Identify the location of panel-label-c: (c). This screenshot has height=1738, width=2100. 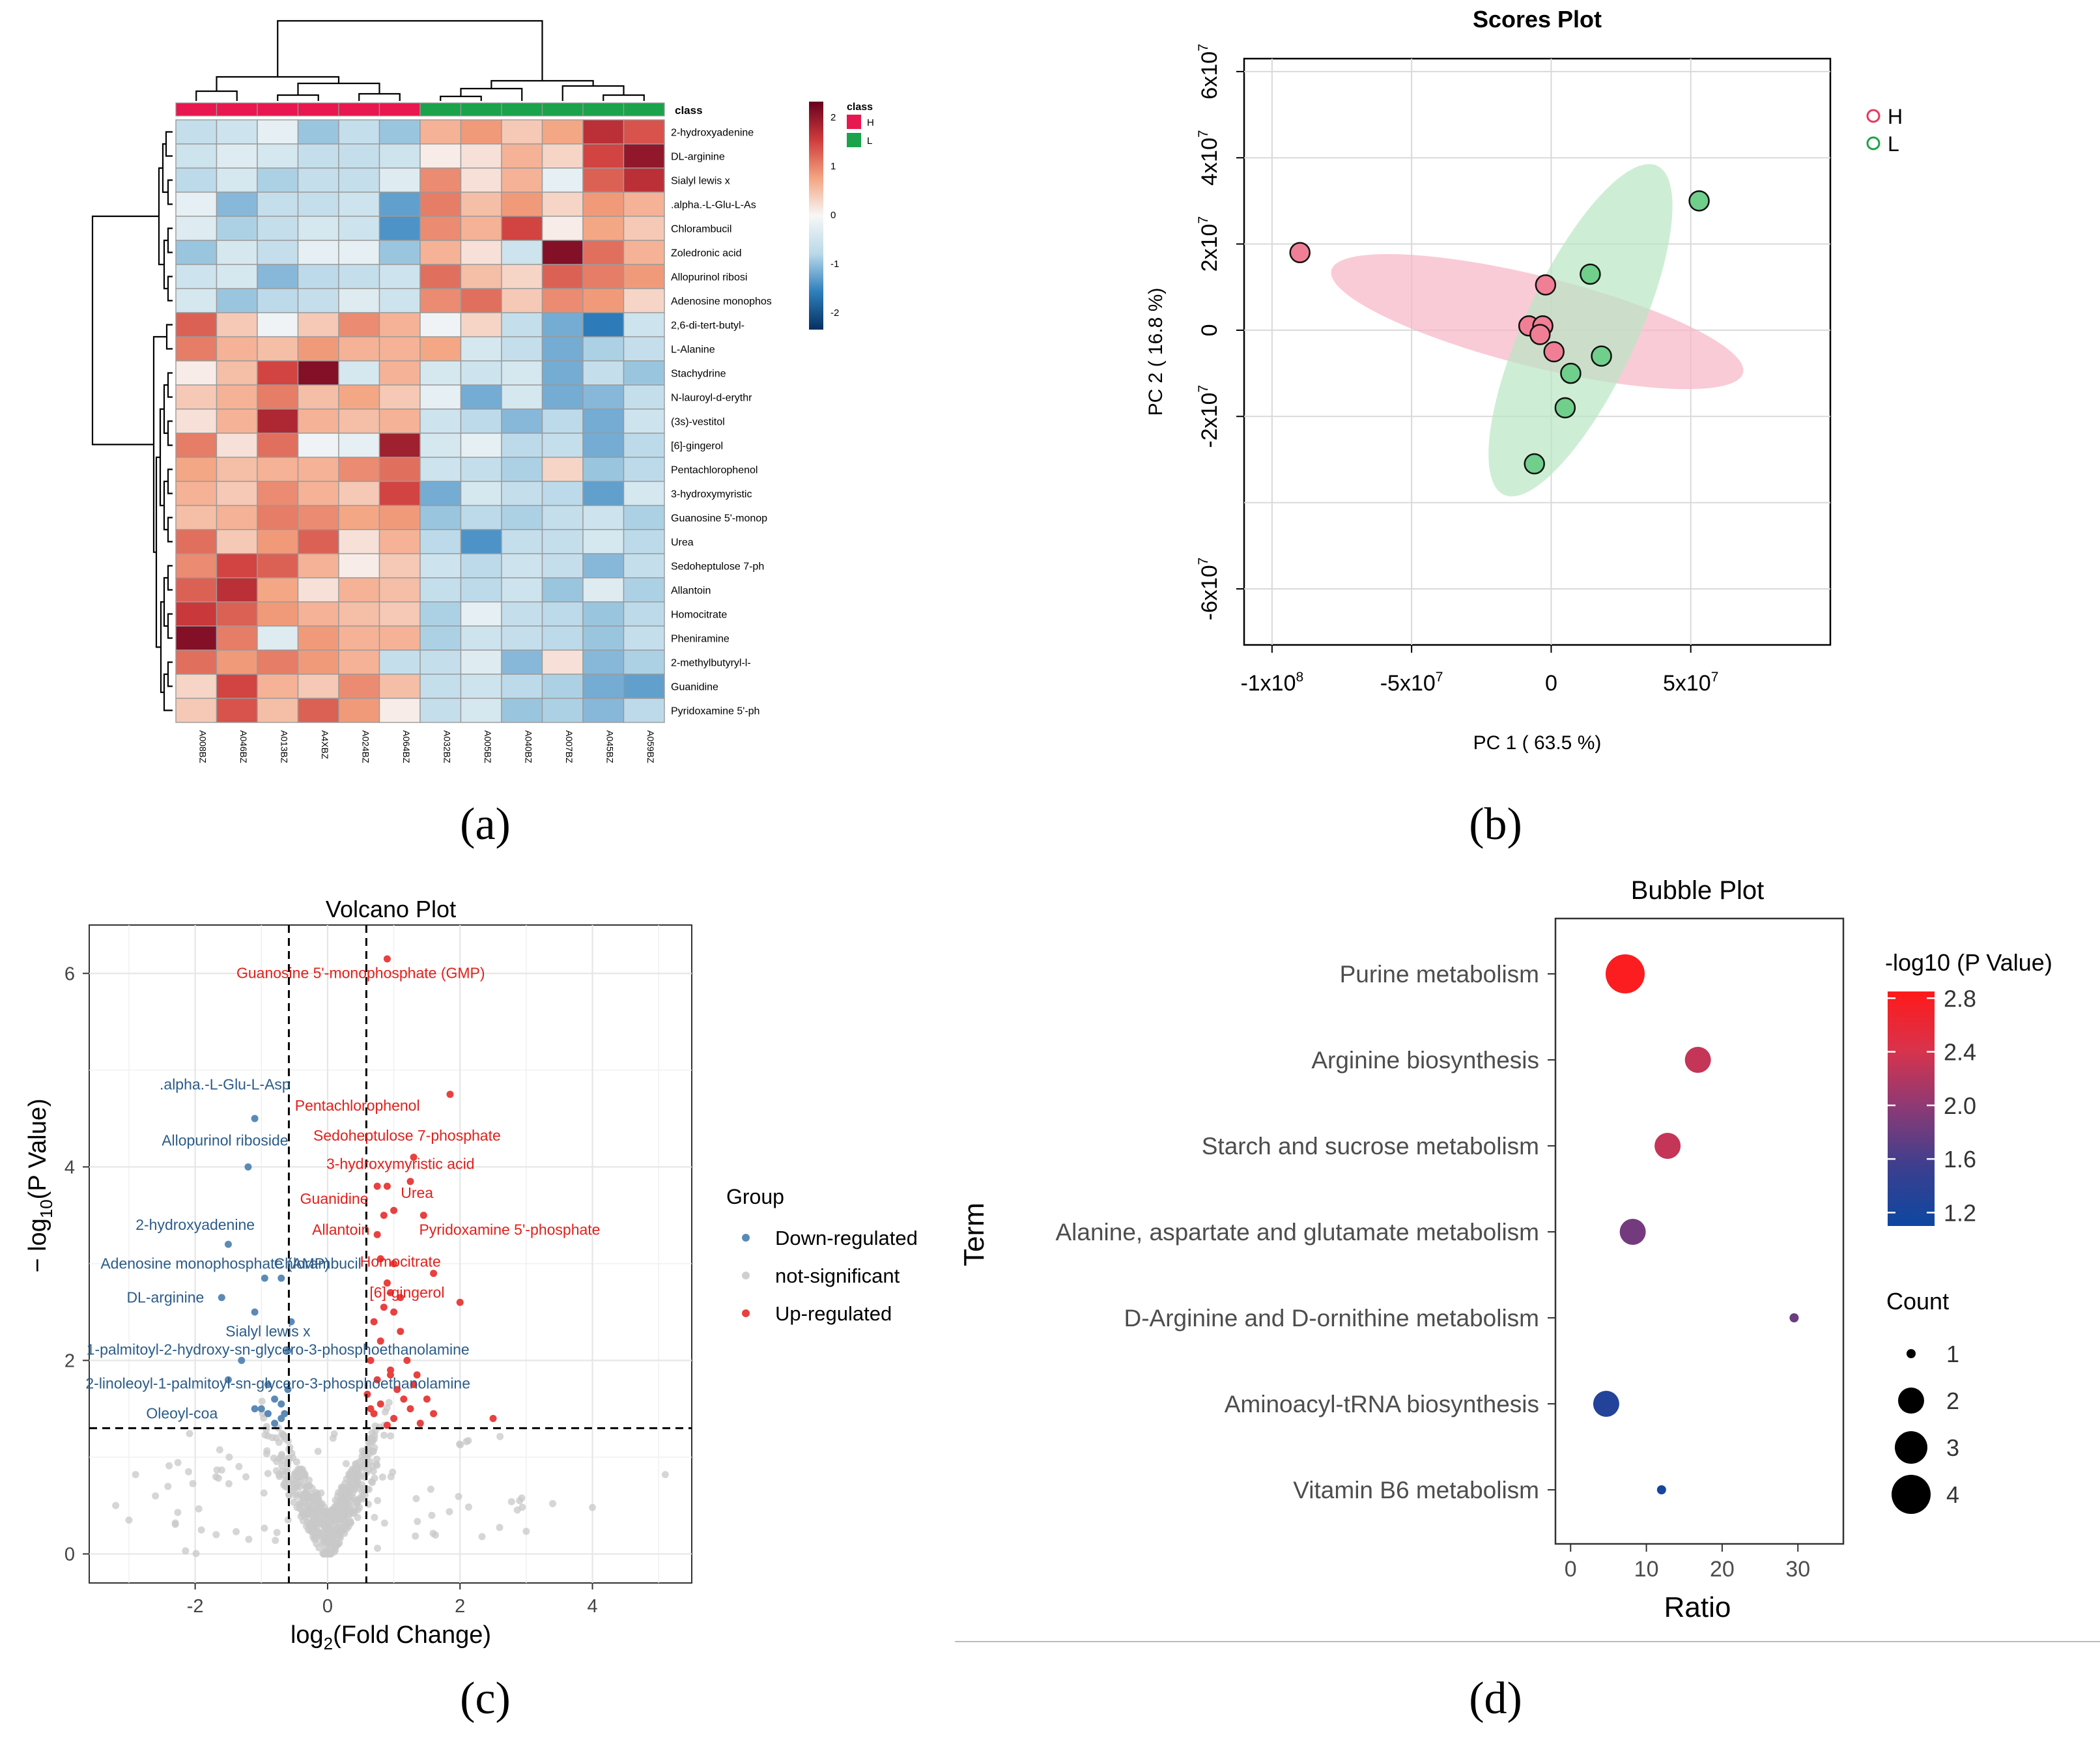
(486, 1699).